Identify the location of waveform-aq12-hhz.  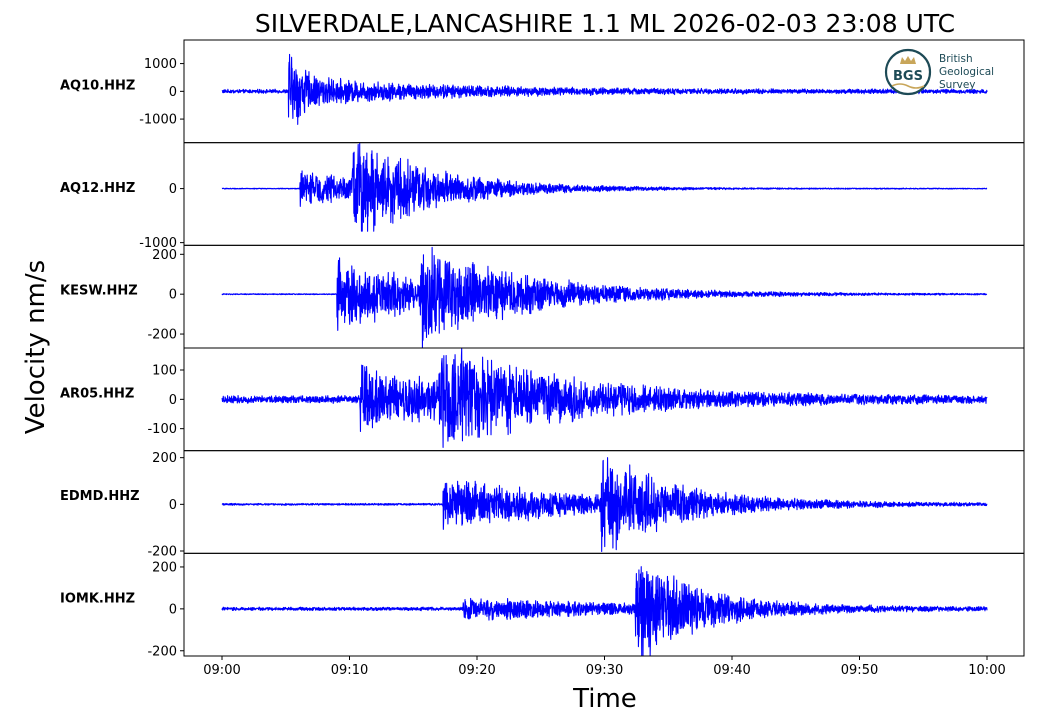
(604, 187).